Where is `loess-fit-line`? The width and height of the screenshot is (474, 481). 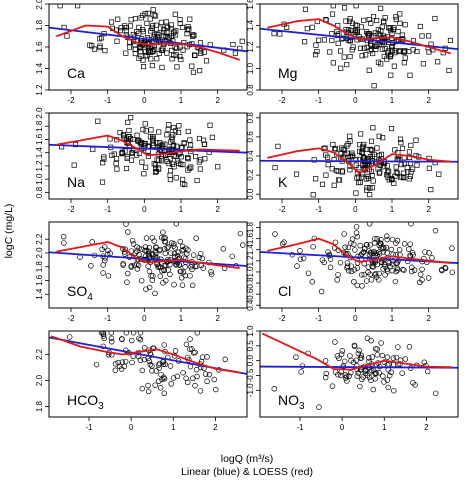
loess-fit-line is located at coordinates (148, 145).